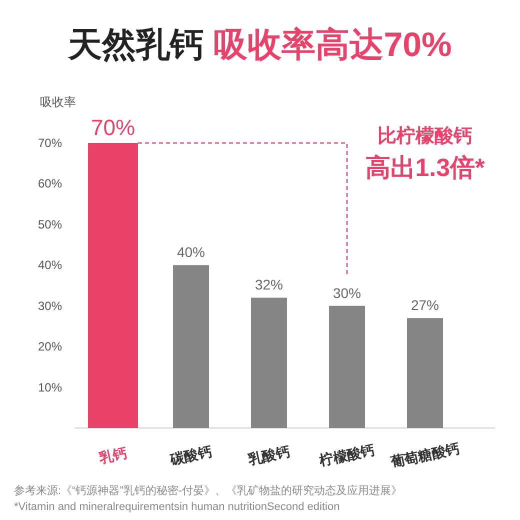 Image resolution: width=520 pixels, height=520 pixels. I want to click on data-label: 70%, so click(113, 127).